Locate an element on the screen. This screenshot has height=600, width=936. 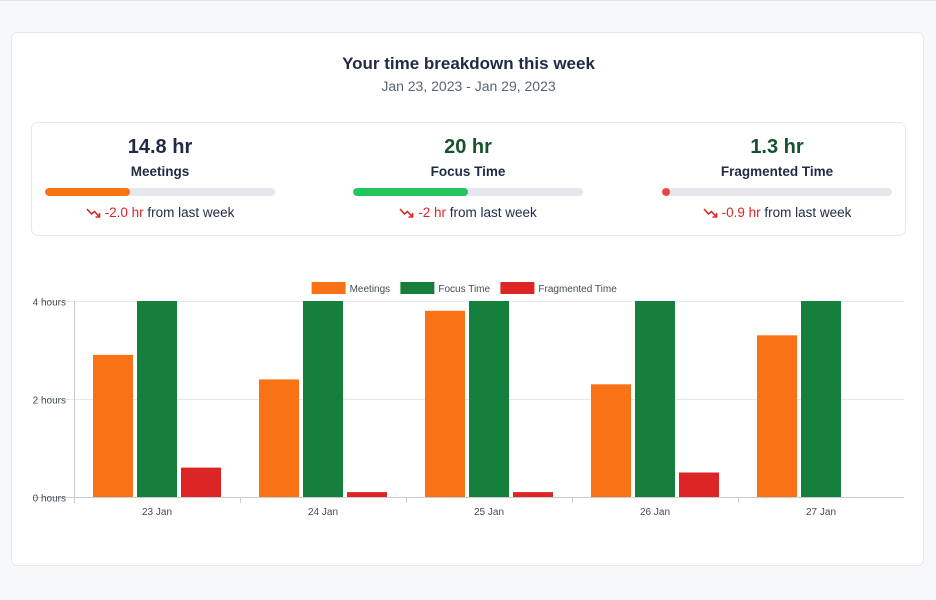
stat-change: -0.9 hr from last week is located at coordinates (777, 212).